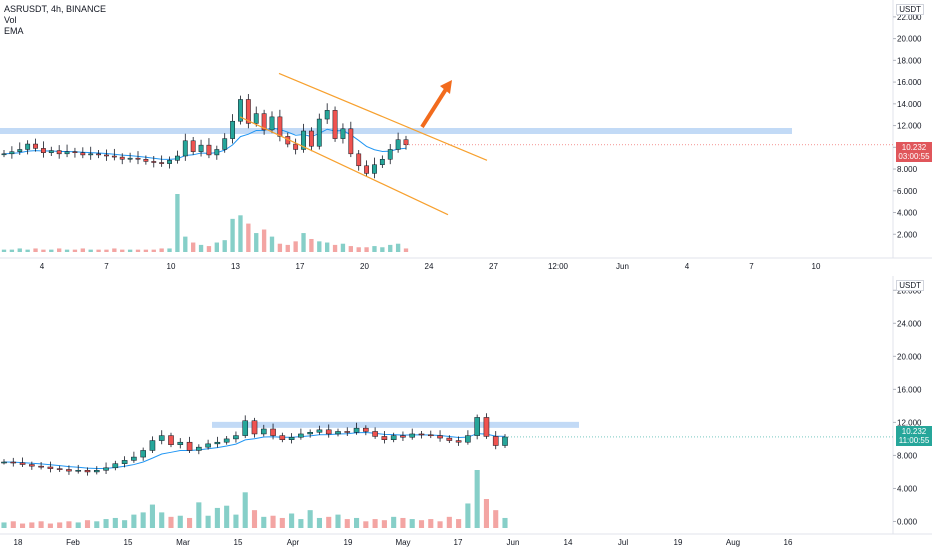  I want to click on last-price-badge-bottom: 10.232 11:00:55, so click(914, 436).